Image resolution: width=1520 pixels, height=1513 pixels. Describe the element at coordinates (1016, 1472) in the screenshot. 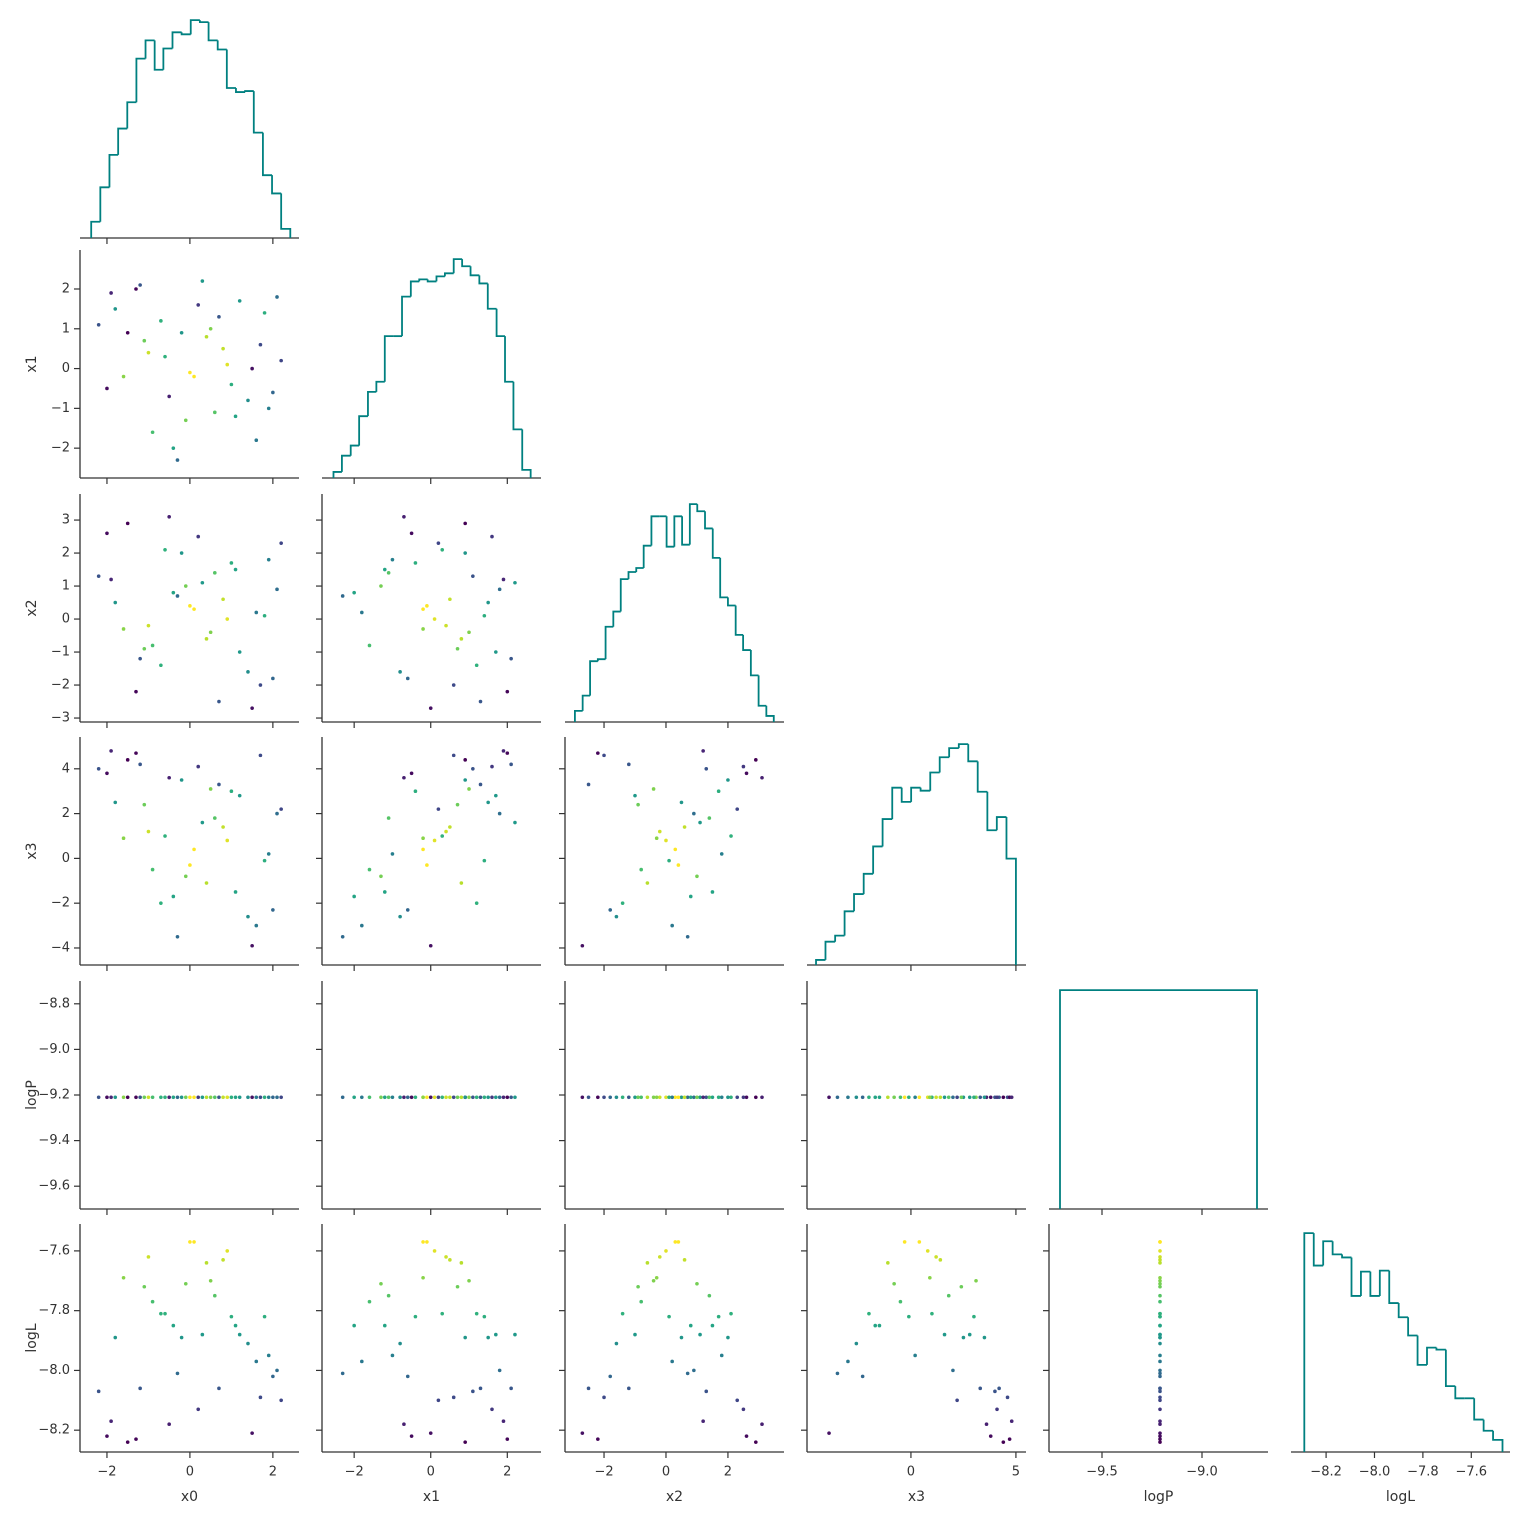

I see `x-tick-label: 5` at that location.